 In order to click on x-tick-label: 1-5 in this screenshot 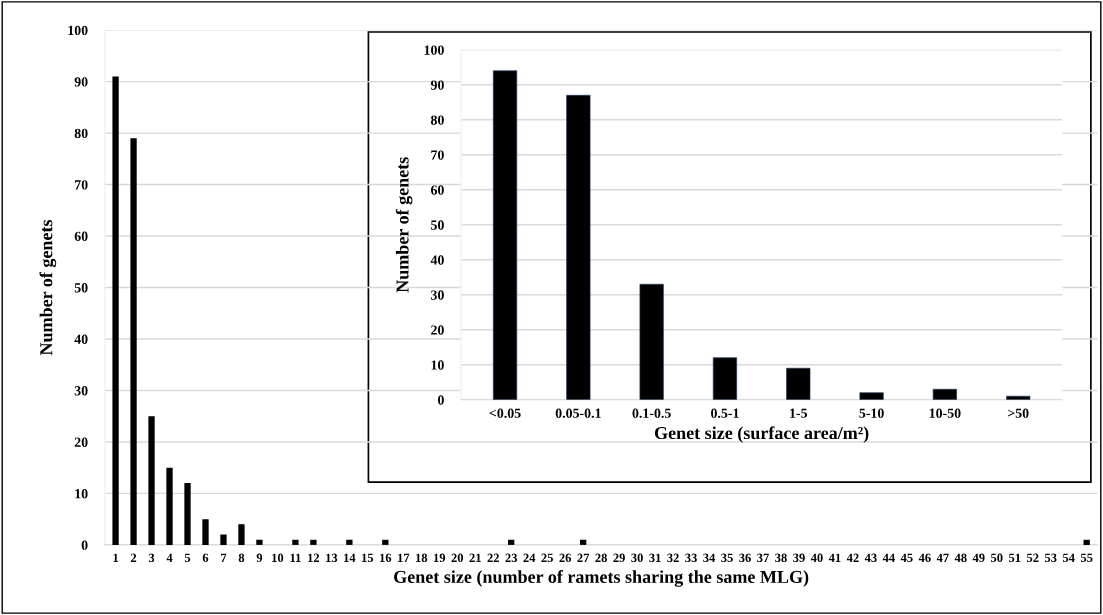, I will do `click(799, 413)`.